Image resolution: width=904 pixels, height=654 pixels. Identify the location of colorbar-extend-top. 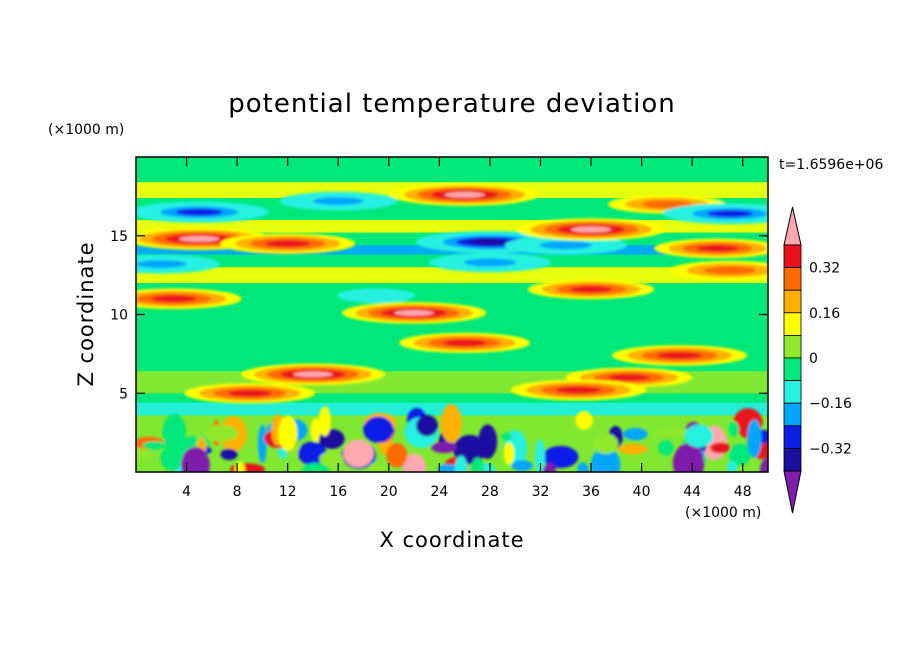
(792, 226).